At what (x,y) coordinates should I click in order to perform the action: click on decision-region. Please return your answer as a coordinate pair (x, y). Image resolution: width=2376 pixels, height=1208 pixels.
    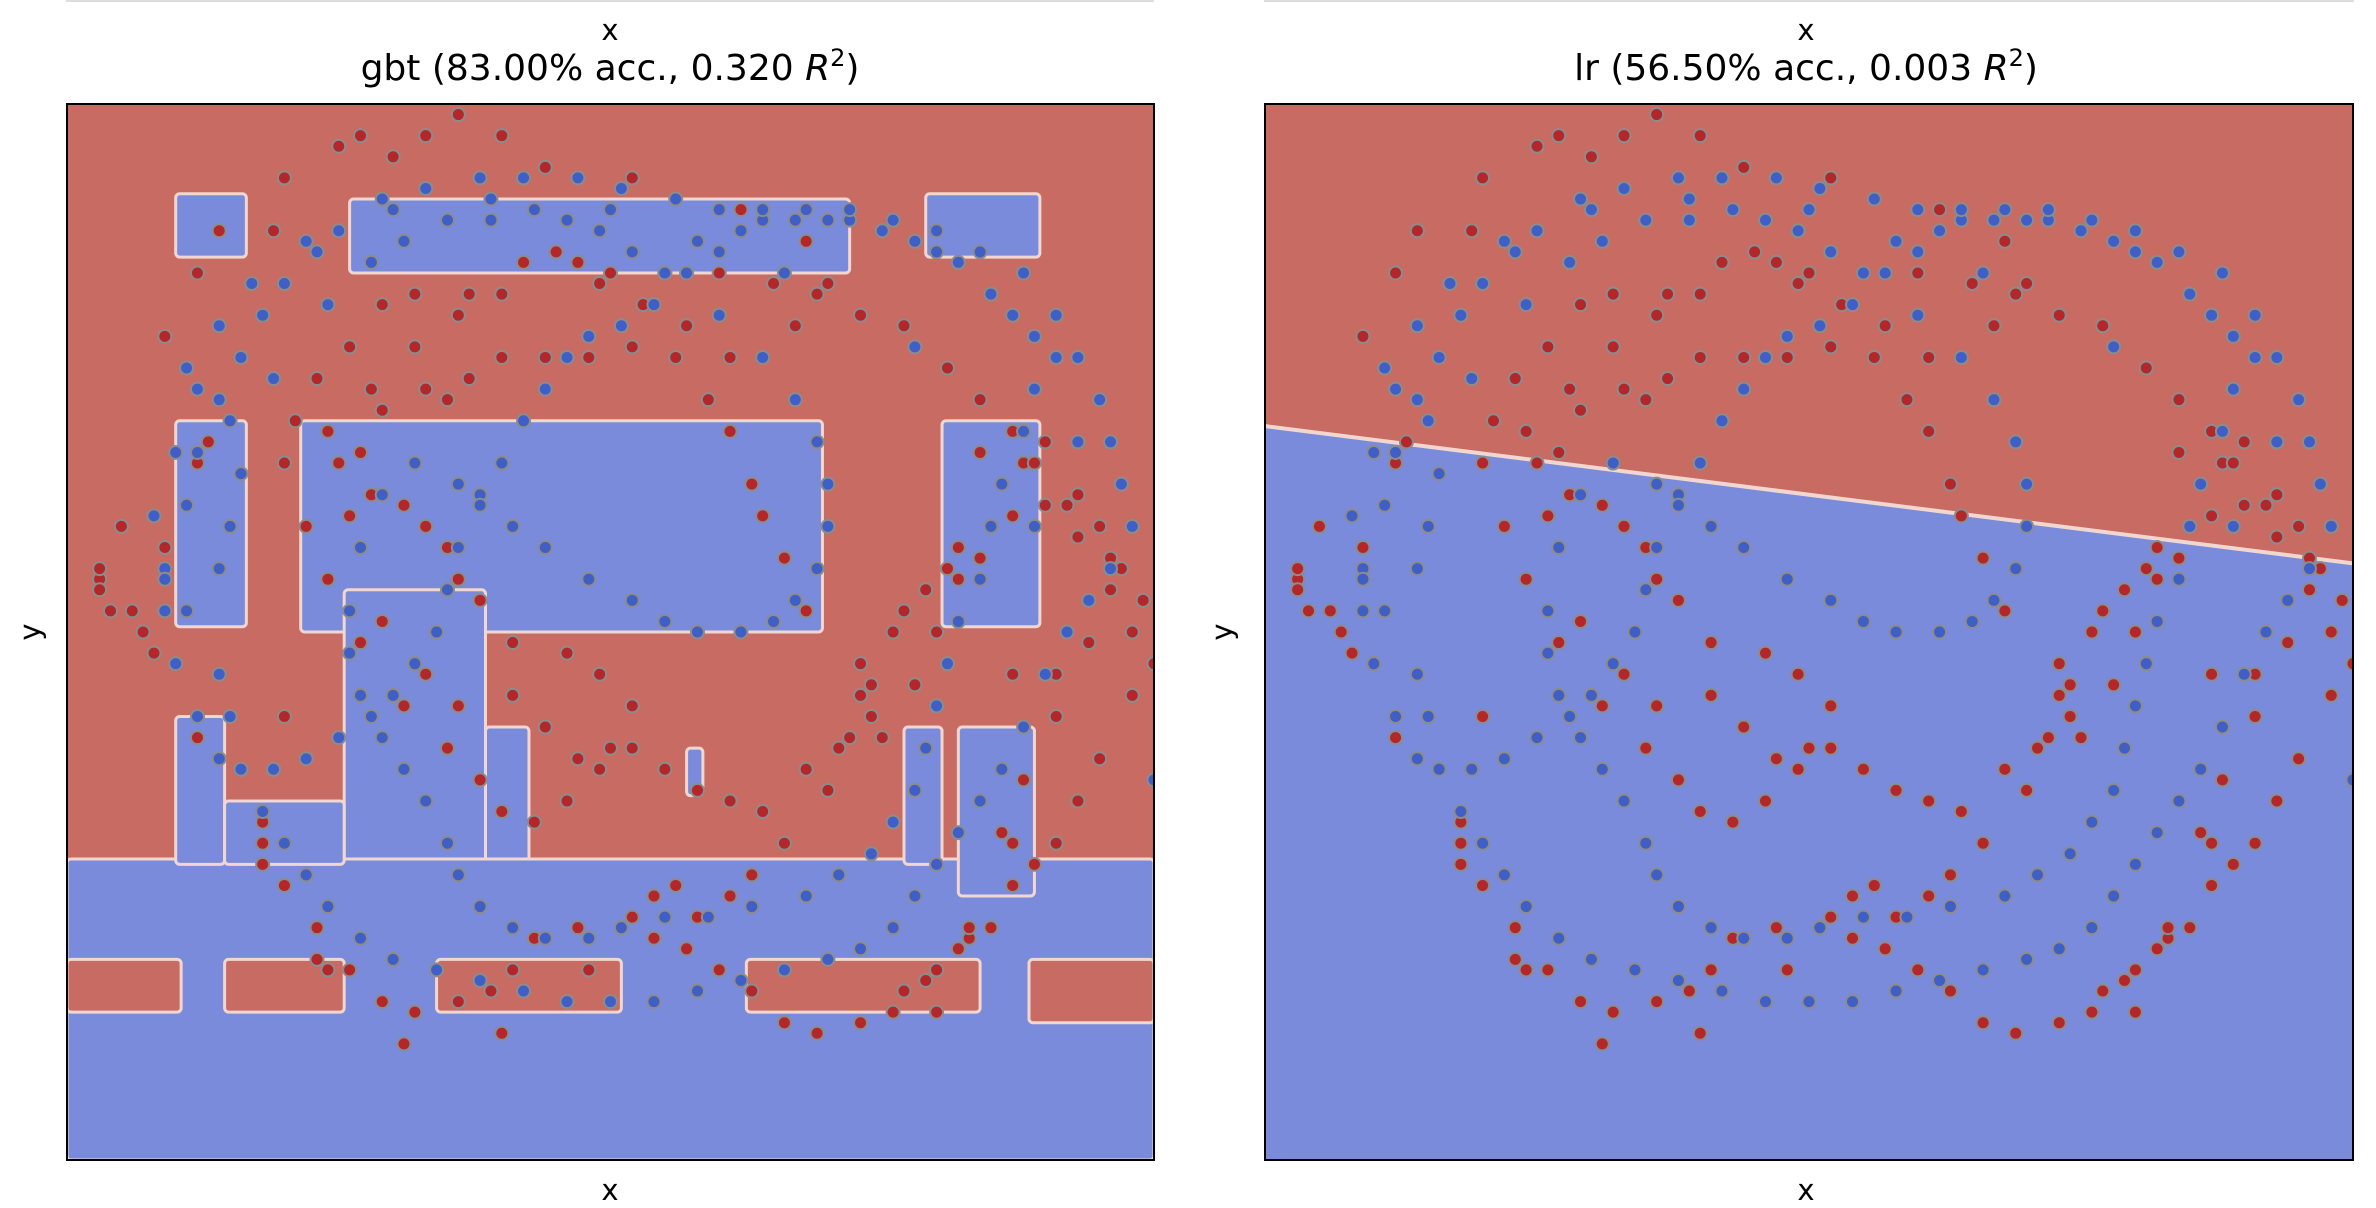
    Looking at the image, I should click on (211, 225).